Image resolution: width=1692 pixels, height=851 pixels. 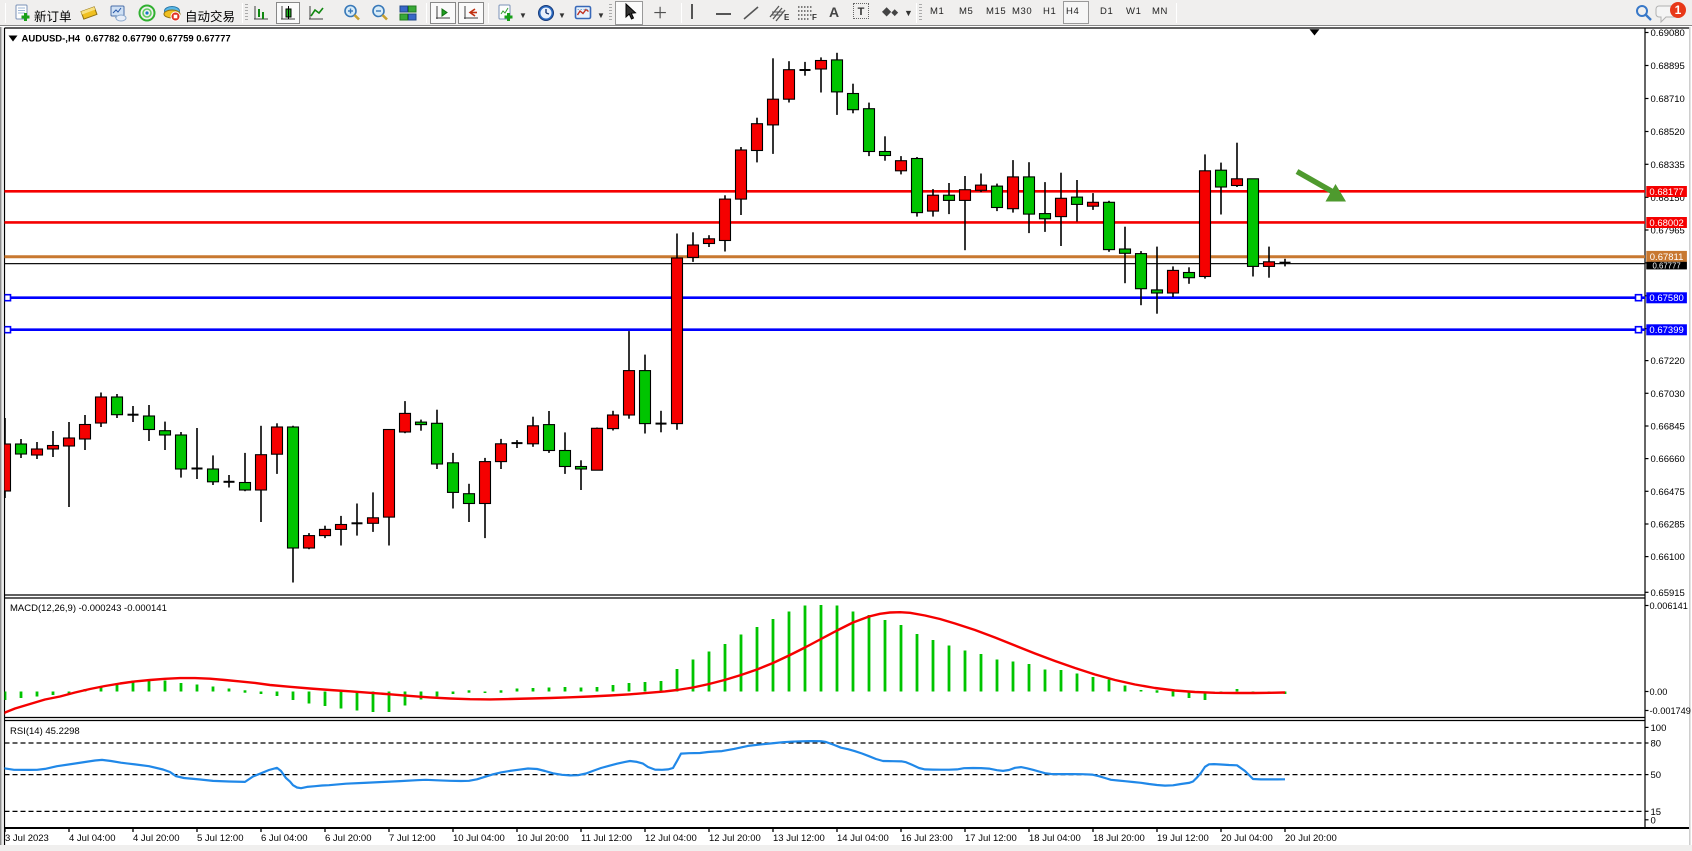 I want to click on svg-text: 0.68520, so click(x=1668, y=132).